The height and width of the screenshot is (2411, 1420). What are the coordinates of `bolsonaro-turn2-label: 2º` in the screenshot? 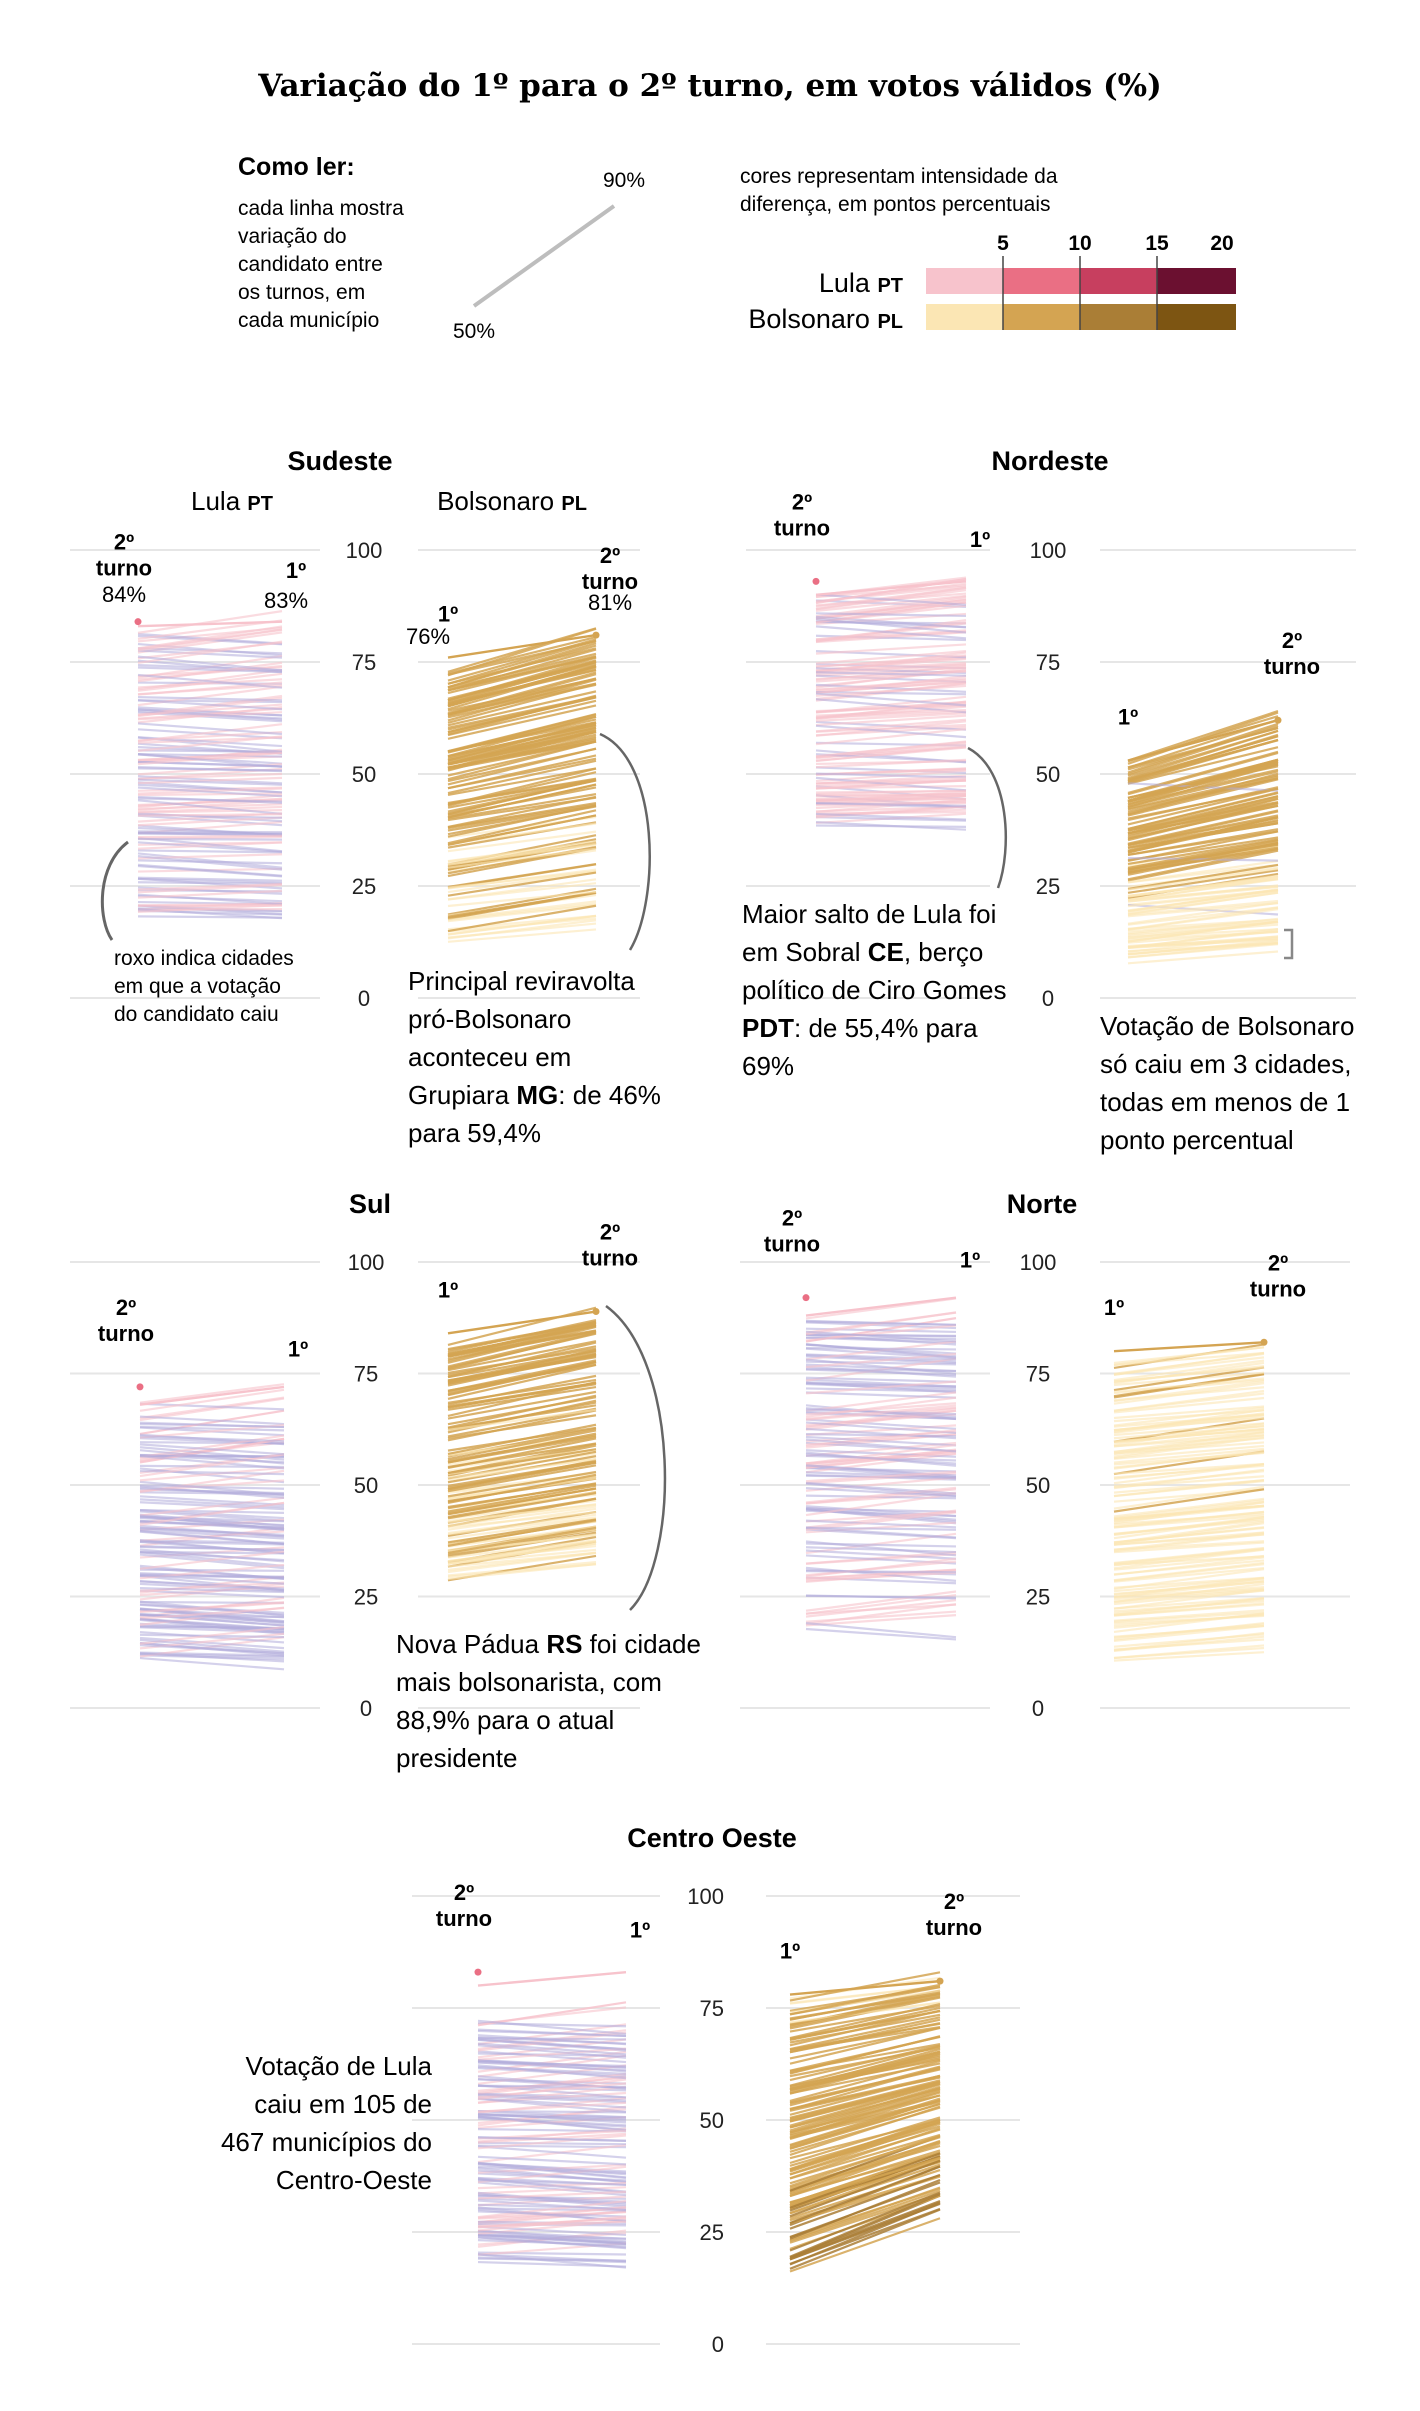 It's located at (610, 555).